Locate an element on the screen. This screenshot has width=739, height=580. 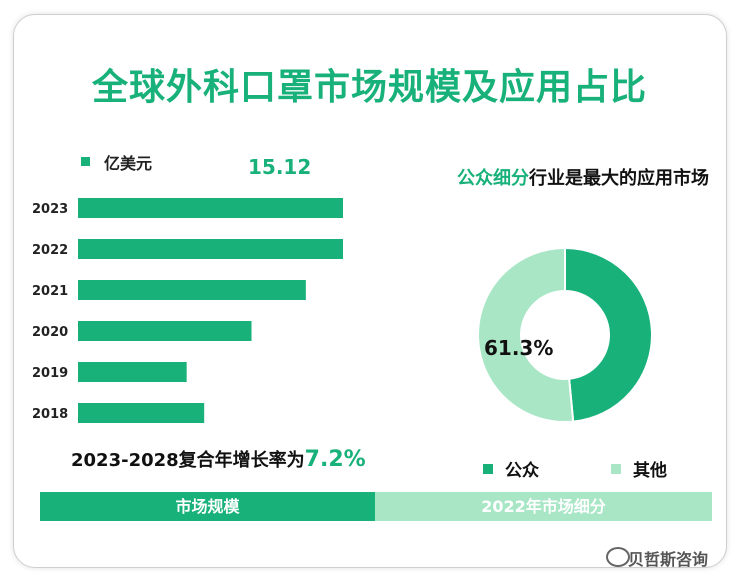
footer-market-size: 市场规模 is located at coordinates (207, 506).